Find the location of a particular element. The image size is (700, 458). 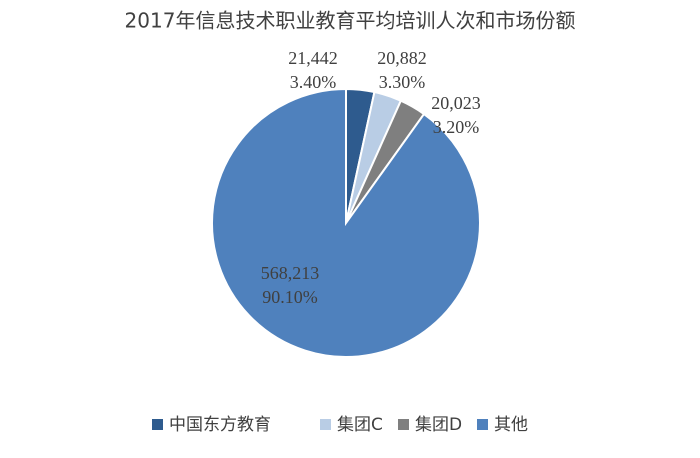

percent-label: 3.40% is located at coordinates (313, 82).